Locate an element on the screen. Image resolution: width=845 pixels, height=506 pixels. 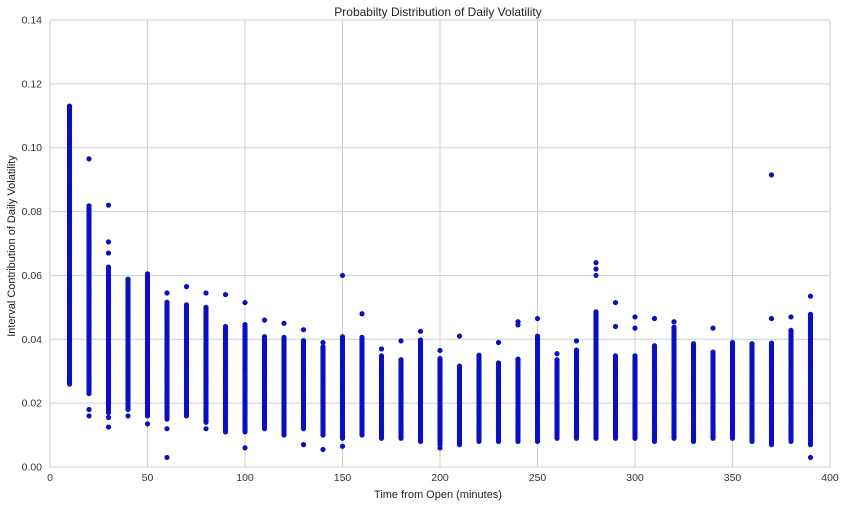
y-tick-label: 0.12 is located at coordinates (32, 84).